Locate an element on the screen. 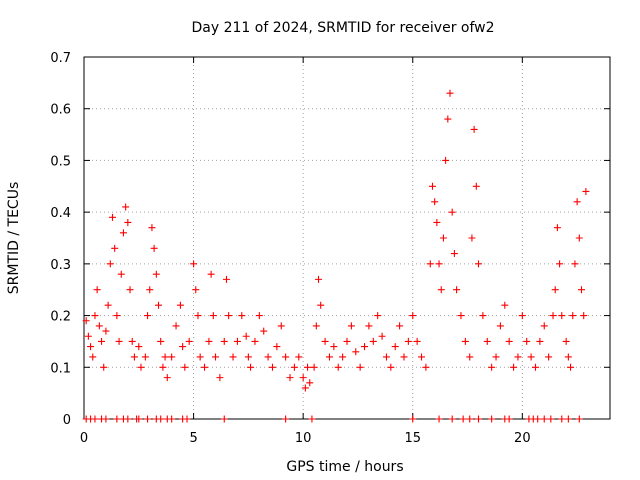  x-tick-label: 10 is located at coordinates (303, 438).